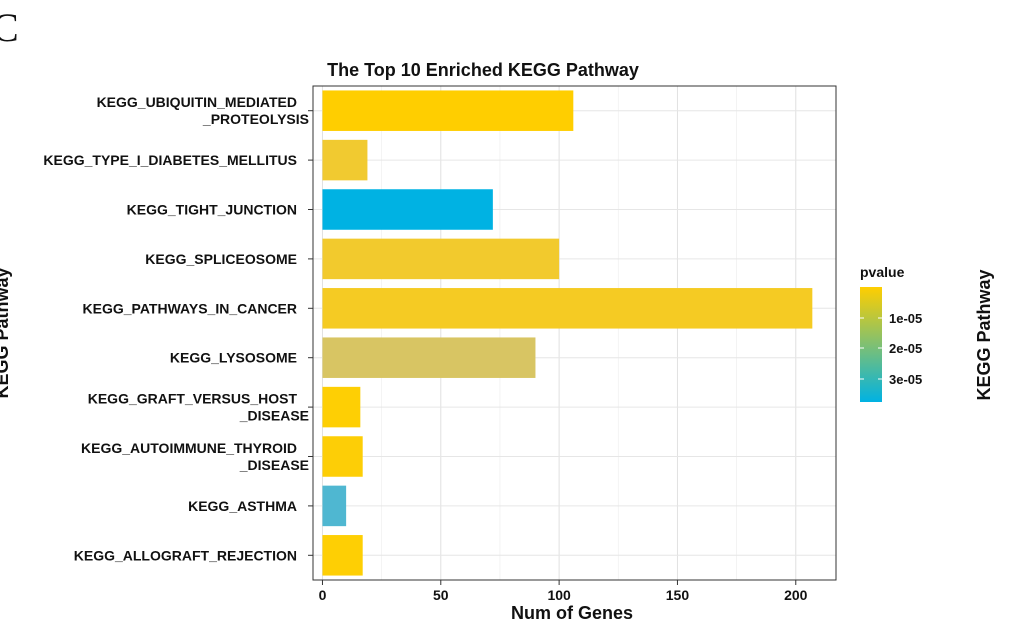  What do you see at coordinates (905, 379) in the screenshot?
I see `legend-label: 3e-05` at bounding box center [905, 379].